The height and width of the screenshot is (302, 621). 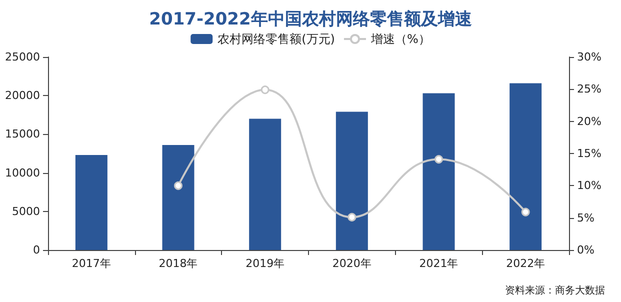 I want to click on x-tick-label: 2018年, so click(x=178, y=263).